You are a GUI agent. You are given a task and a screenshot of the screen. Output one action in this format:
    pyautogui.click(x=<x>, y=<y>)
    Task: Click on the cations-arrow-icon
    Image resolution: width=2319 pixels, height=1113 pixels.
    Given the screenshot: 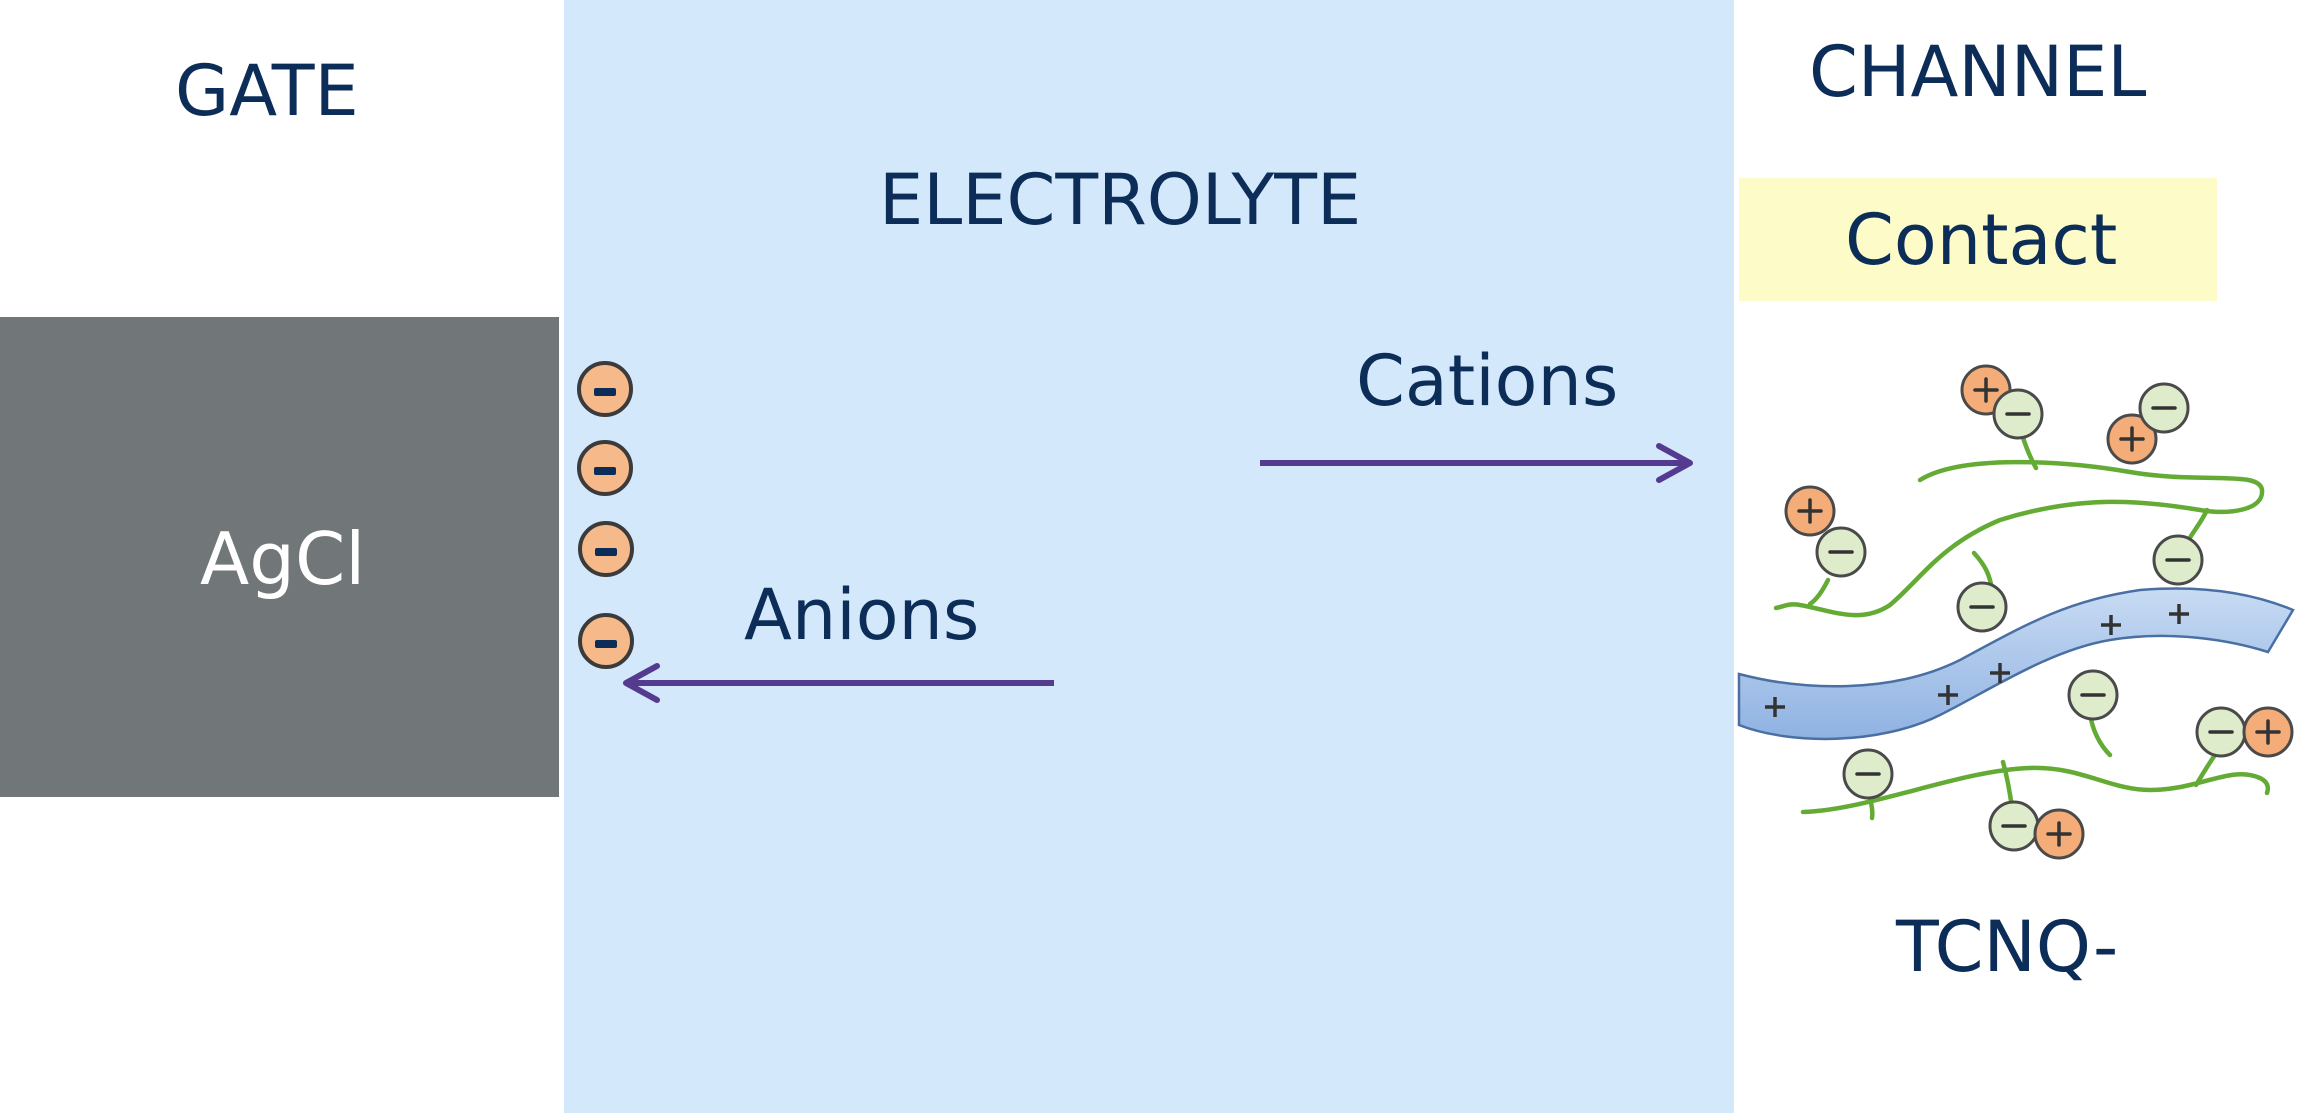 What is the action you would take?
    pyautogui.click(x=1476, y=463)
    